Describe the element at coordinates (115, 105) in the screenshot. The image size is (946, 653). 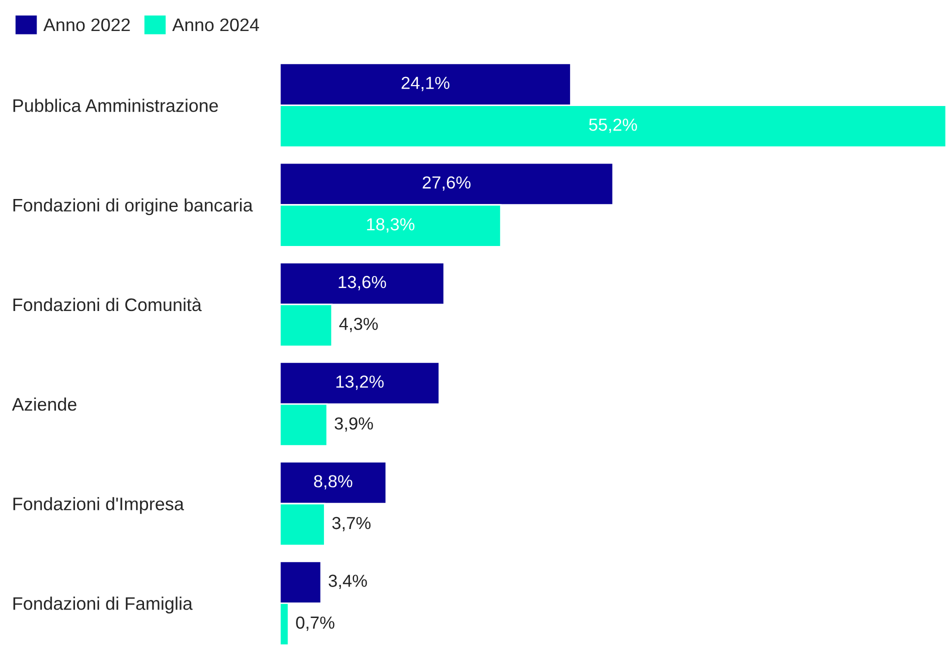
I see `y-tick-label: Pubblica Amministrazione` at that location.